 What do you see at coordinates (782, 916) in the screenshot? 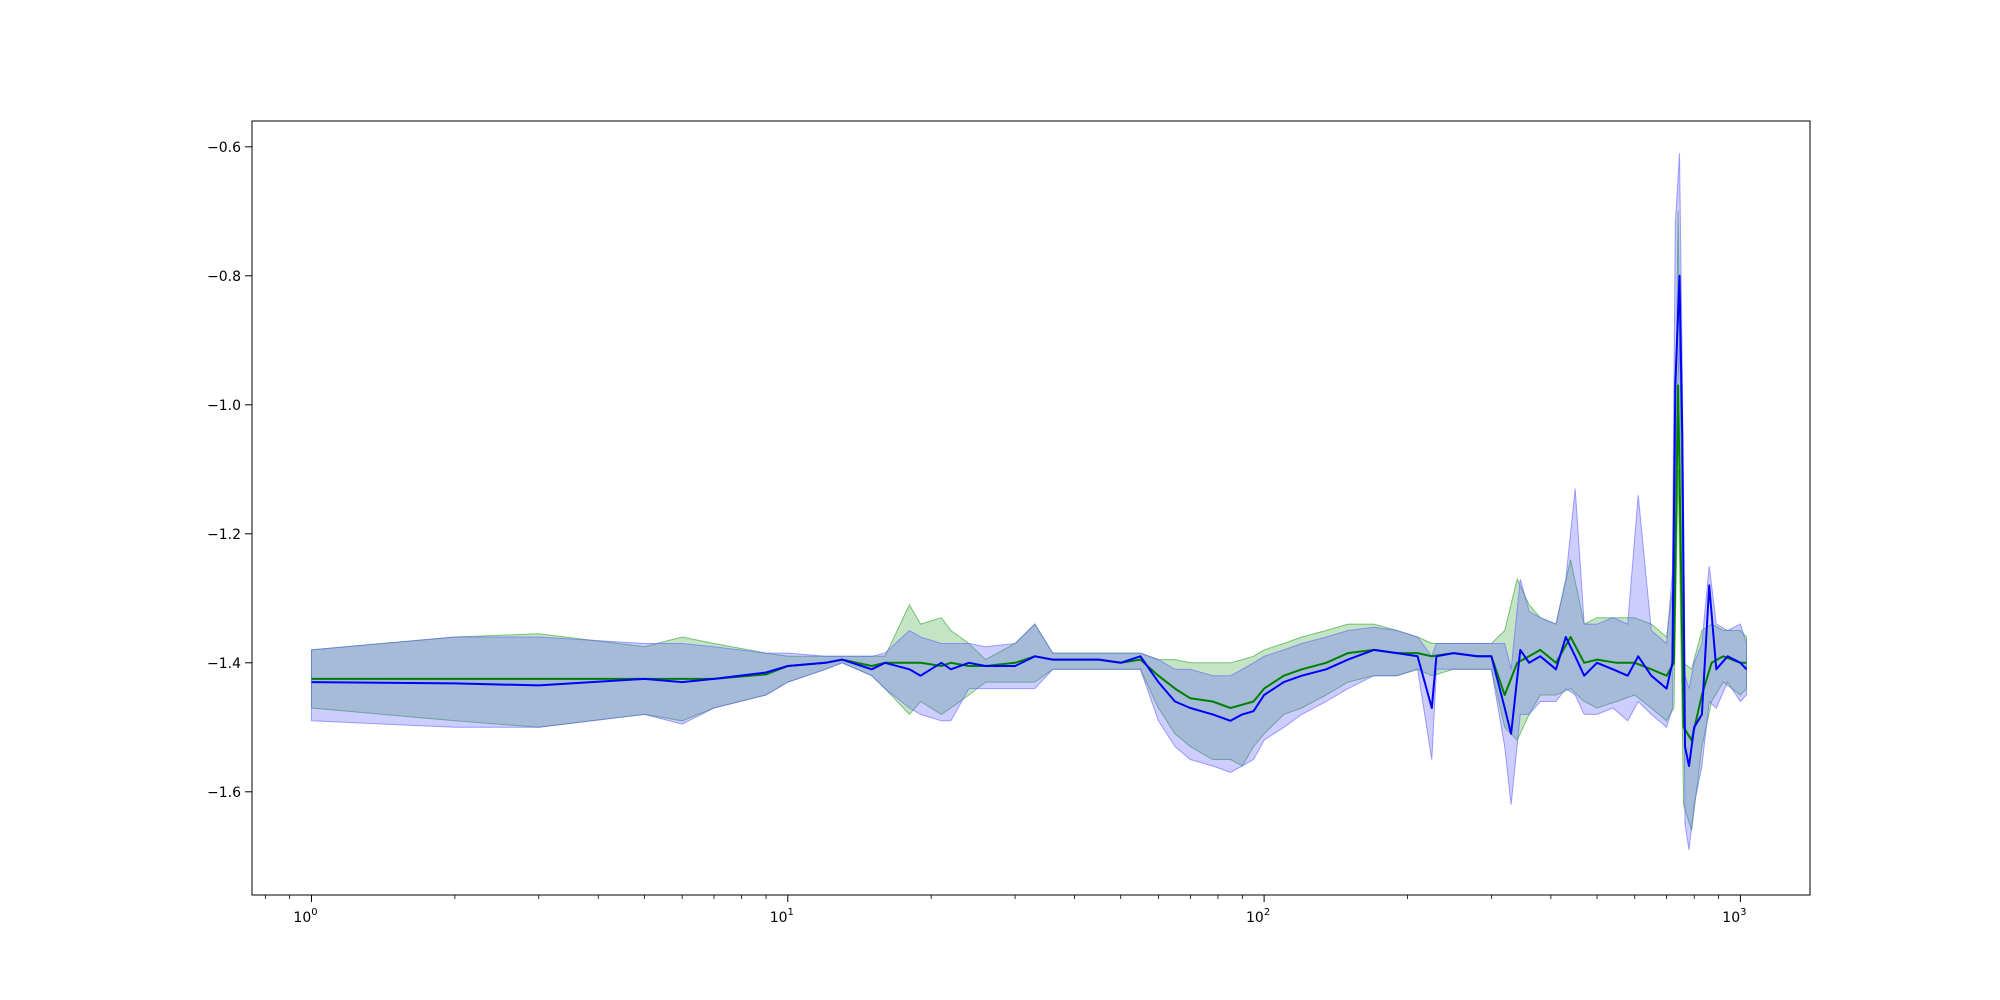
I see `x-tick-label: 10¹` at bounding box center [782, 916].